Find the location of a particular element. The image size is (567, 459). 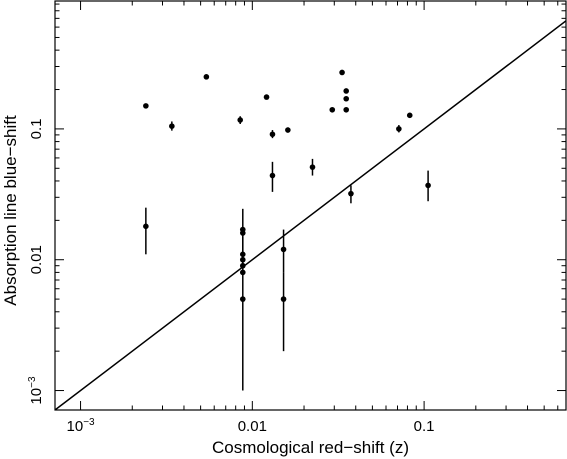

y-tick-label: 0.01 is located at coordinates (36, 259).